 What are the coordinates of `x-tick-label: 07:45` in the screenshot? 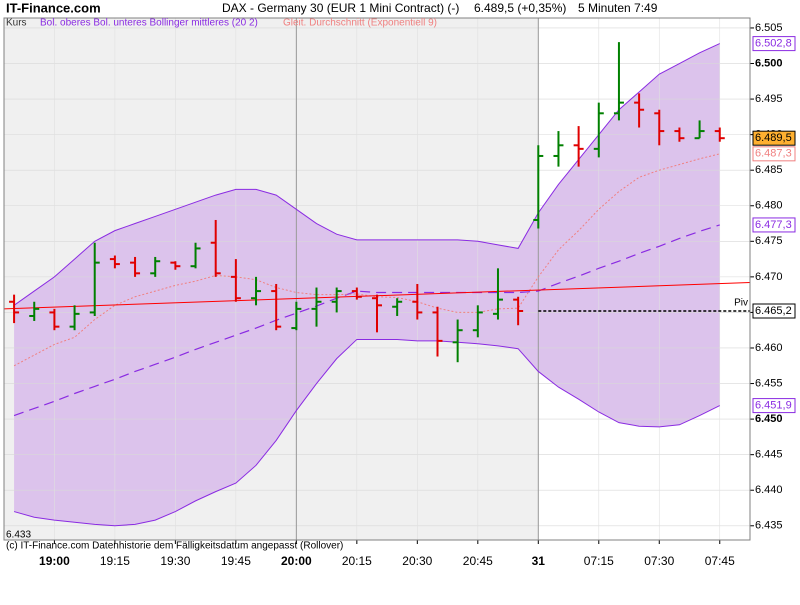 It's located at (720, 561).